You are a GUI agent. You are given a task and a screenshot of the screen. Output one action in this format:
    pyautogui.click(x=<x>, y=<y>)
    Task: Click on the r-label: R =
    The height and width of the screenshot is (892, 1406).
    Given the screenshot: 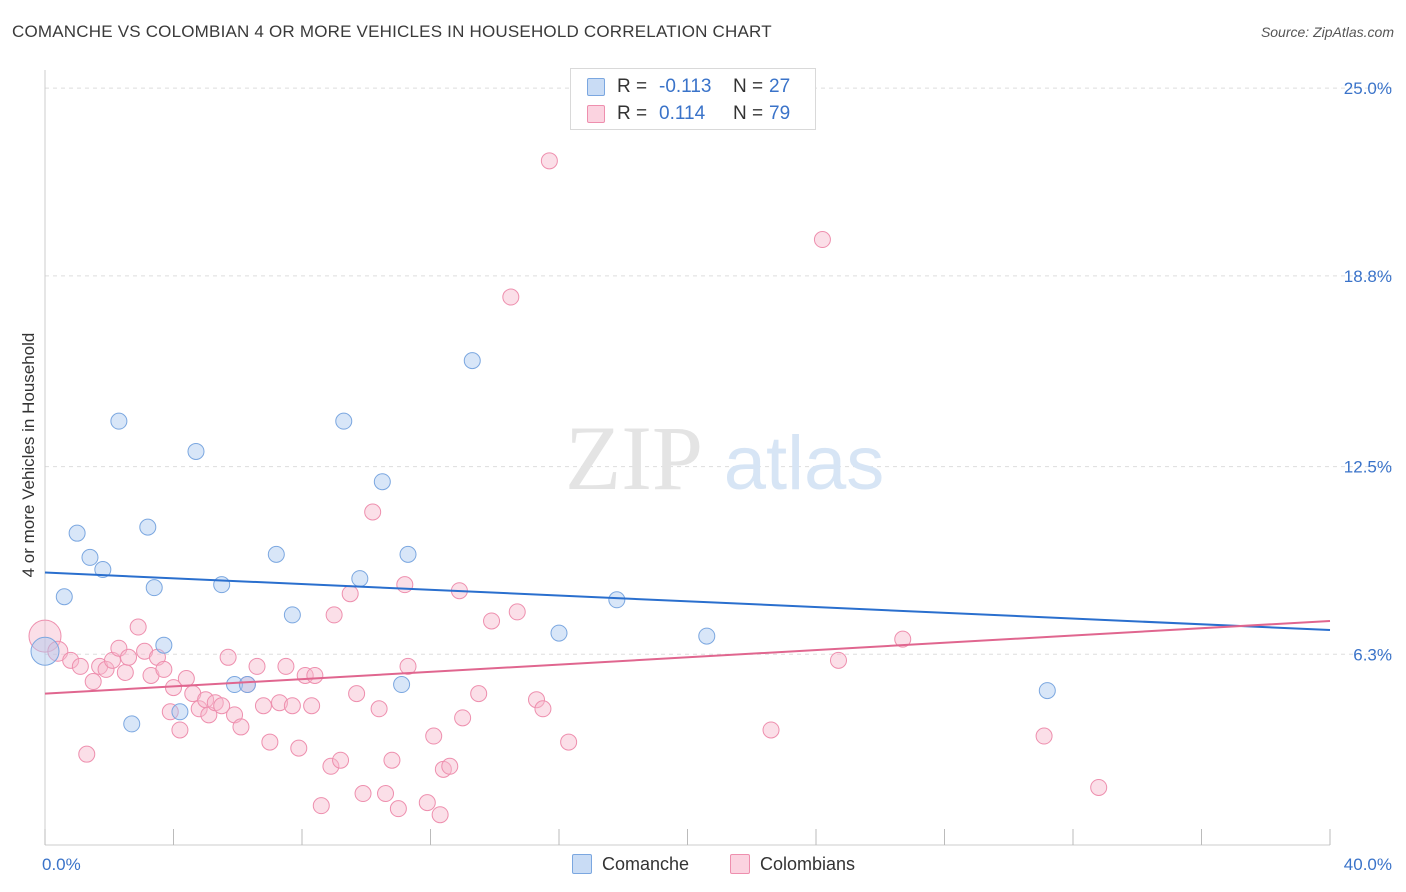 What is the action you would take?
    pyautogui.click(x=632, y=86)
    